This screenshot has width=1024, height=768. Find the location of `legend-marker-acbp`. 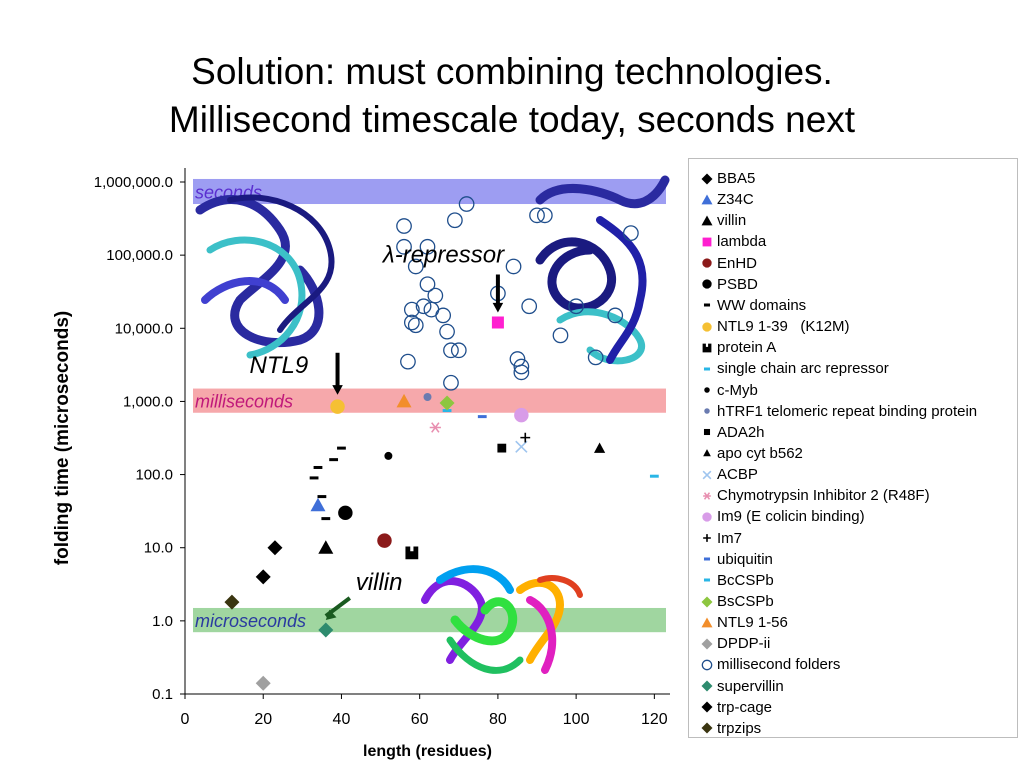

legend-marker-acbp is located at coordinates (707, 475).